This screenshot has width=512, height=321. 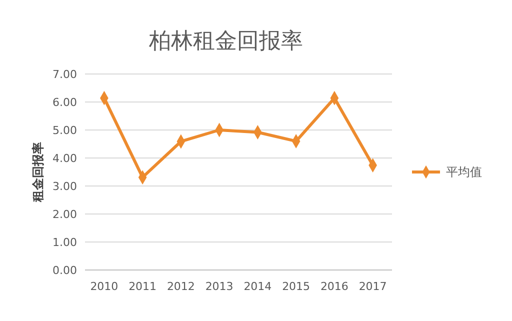 I want to click on x-tick-label: 2013, so click(x=219, y=286).